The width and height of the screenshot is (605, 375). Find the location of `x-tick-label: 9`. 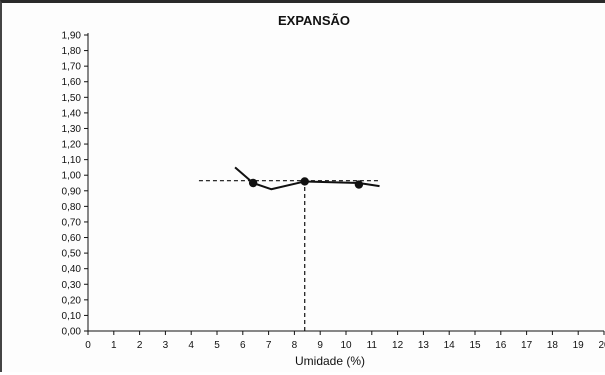

x-tick-label: 9 is located at coordinates (320, 345).